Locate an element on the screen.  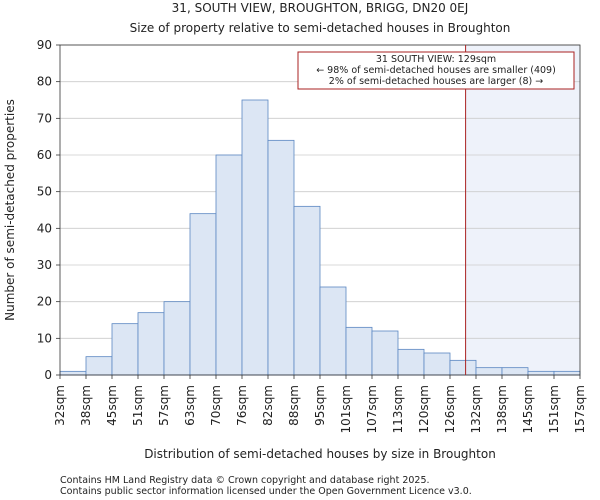
x-tick-label: 38sqm is located at coordinates (86, 405).